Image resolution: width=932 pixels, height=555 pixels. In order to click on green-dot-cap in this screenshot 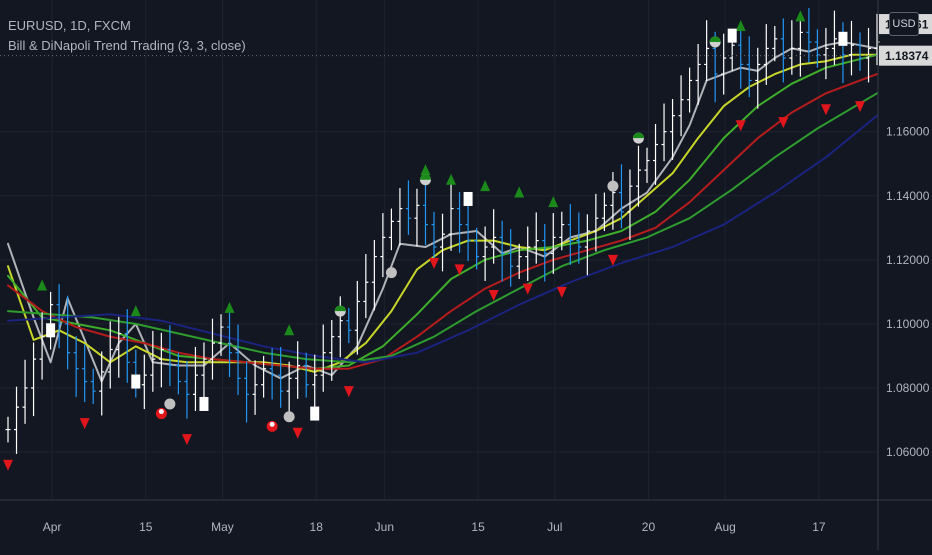, I will do `click(715, 39)`.